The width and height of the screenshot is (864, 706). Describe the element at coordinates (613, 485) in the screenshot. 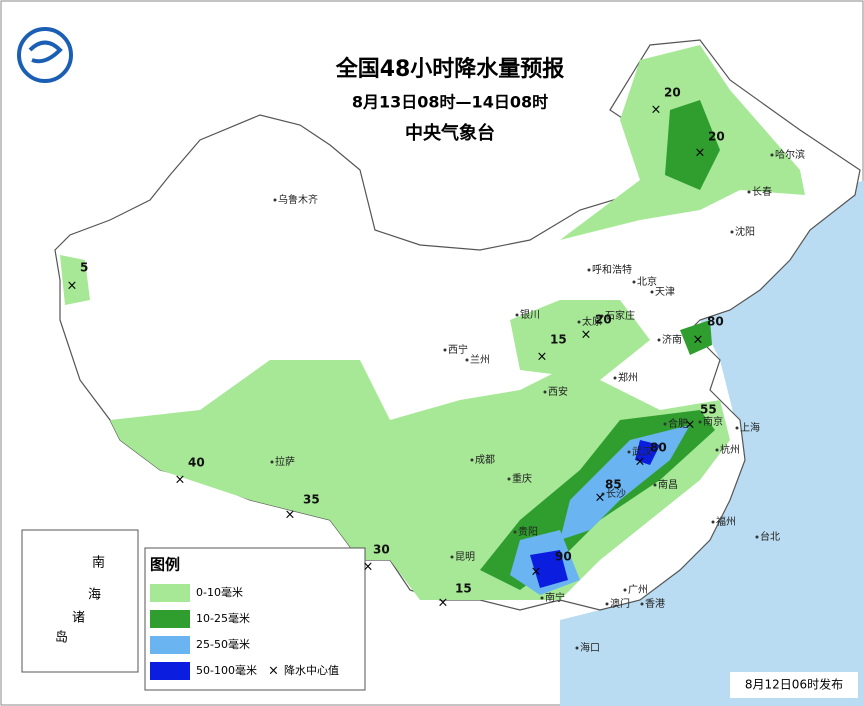

I see `center-value: 85` at that location.